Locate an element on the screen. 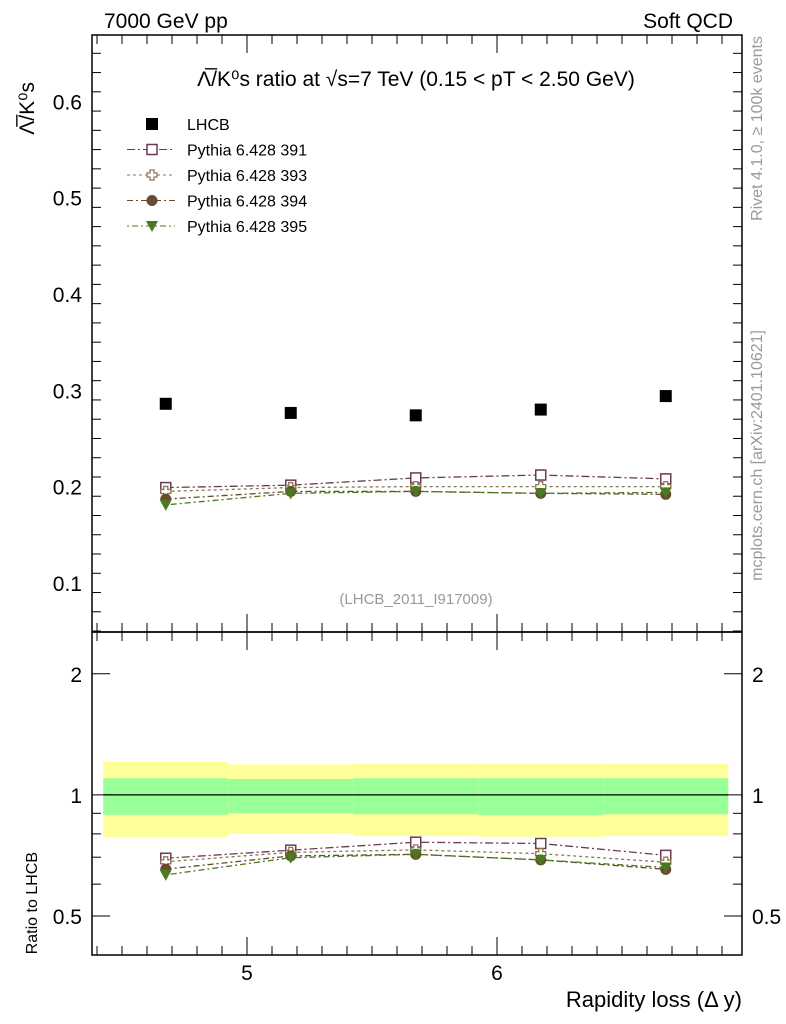 The width and height of the screenshot is (786, 1024). ratio-y-tick-label-right: 0.5 is located at coordinates (766, 917).